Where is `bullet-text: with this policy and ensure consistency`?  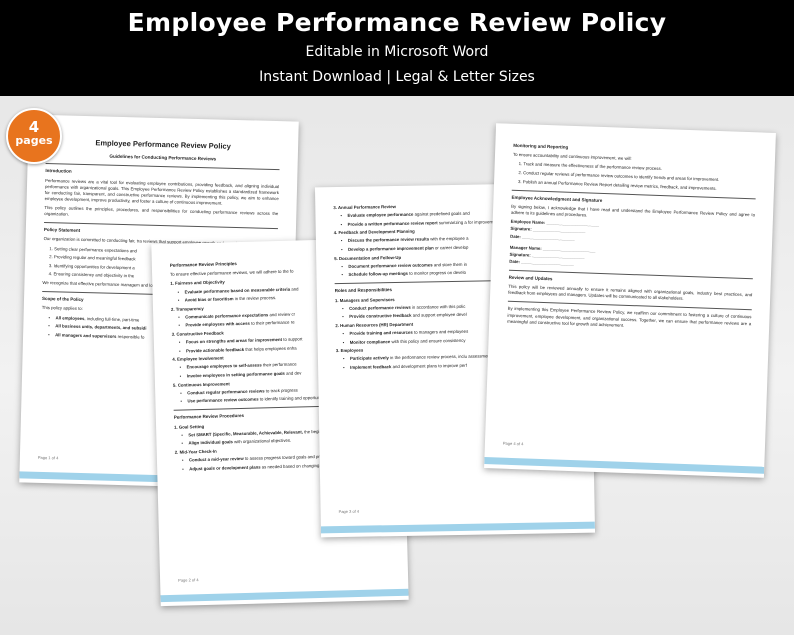 bullet-text: with this policy and ensure consistency is located at coordinates (428, 340).